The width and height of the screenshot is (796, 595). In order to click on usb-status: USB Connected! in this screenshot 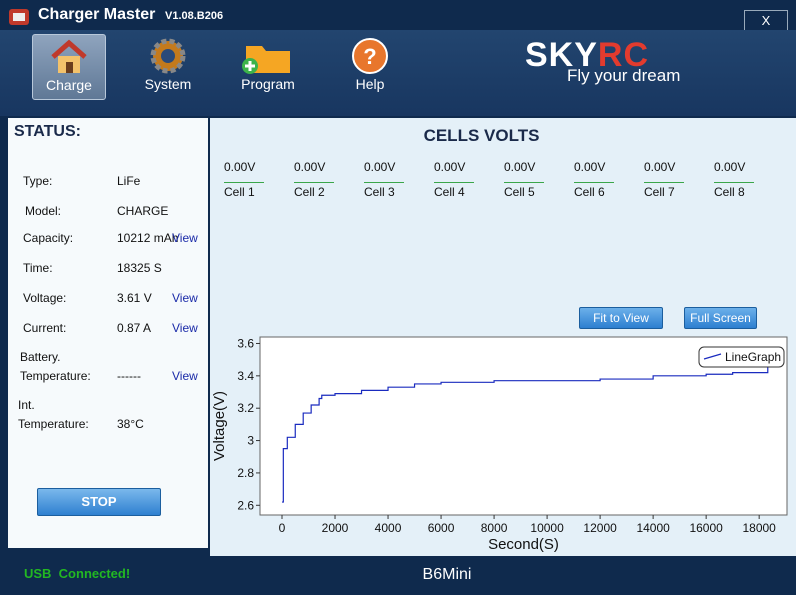, I will do `click(77, 573)`.